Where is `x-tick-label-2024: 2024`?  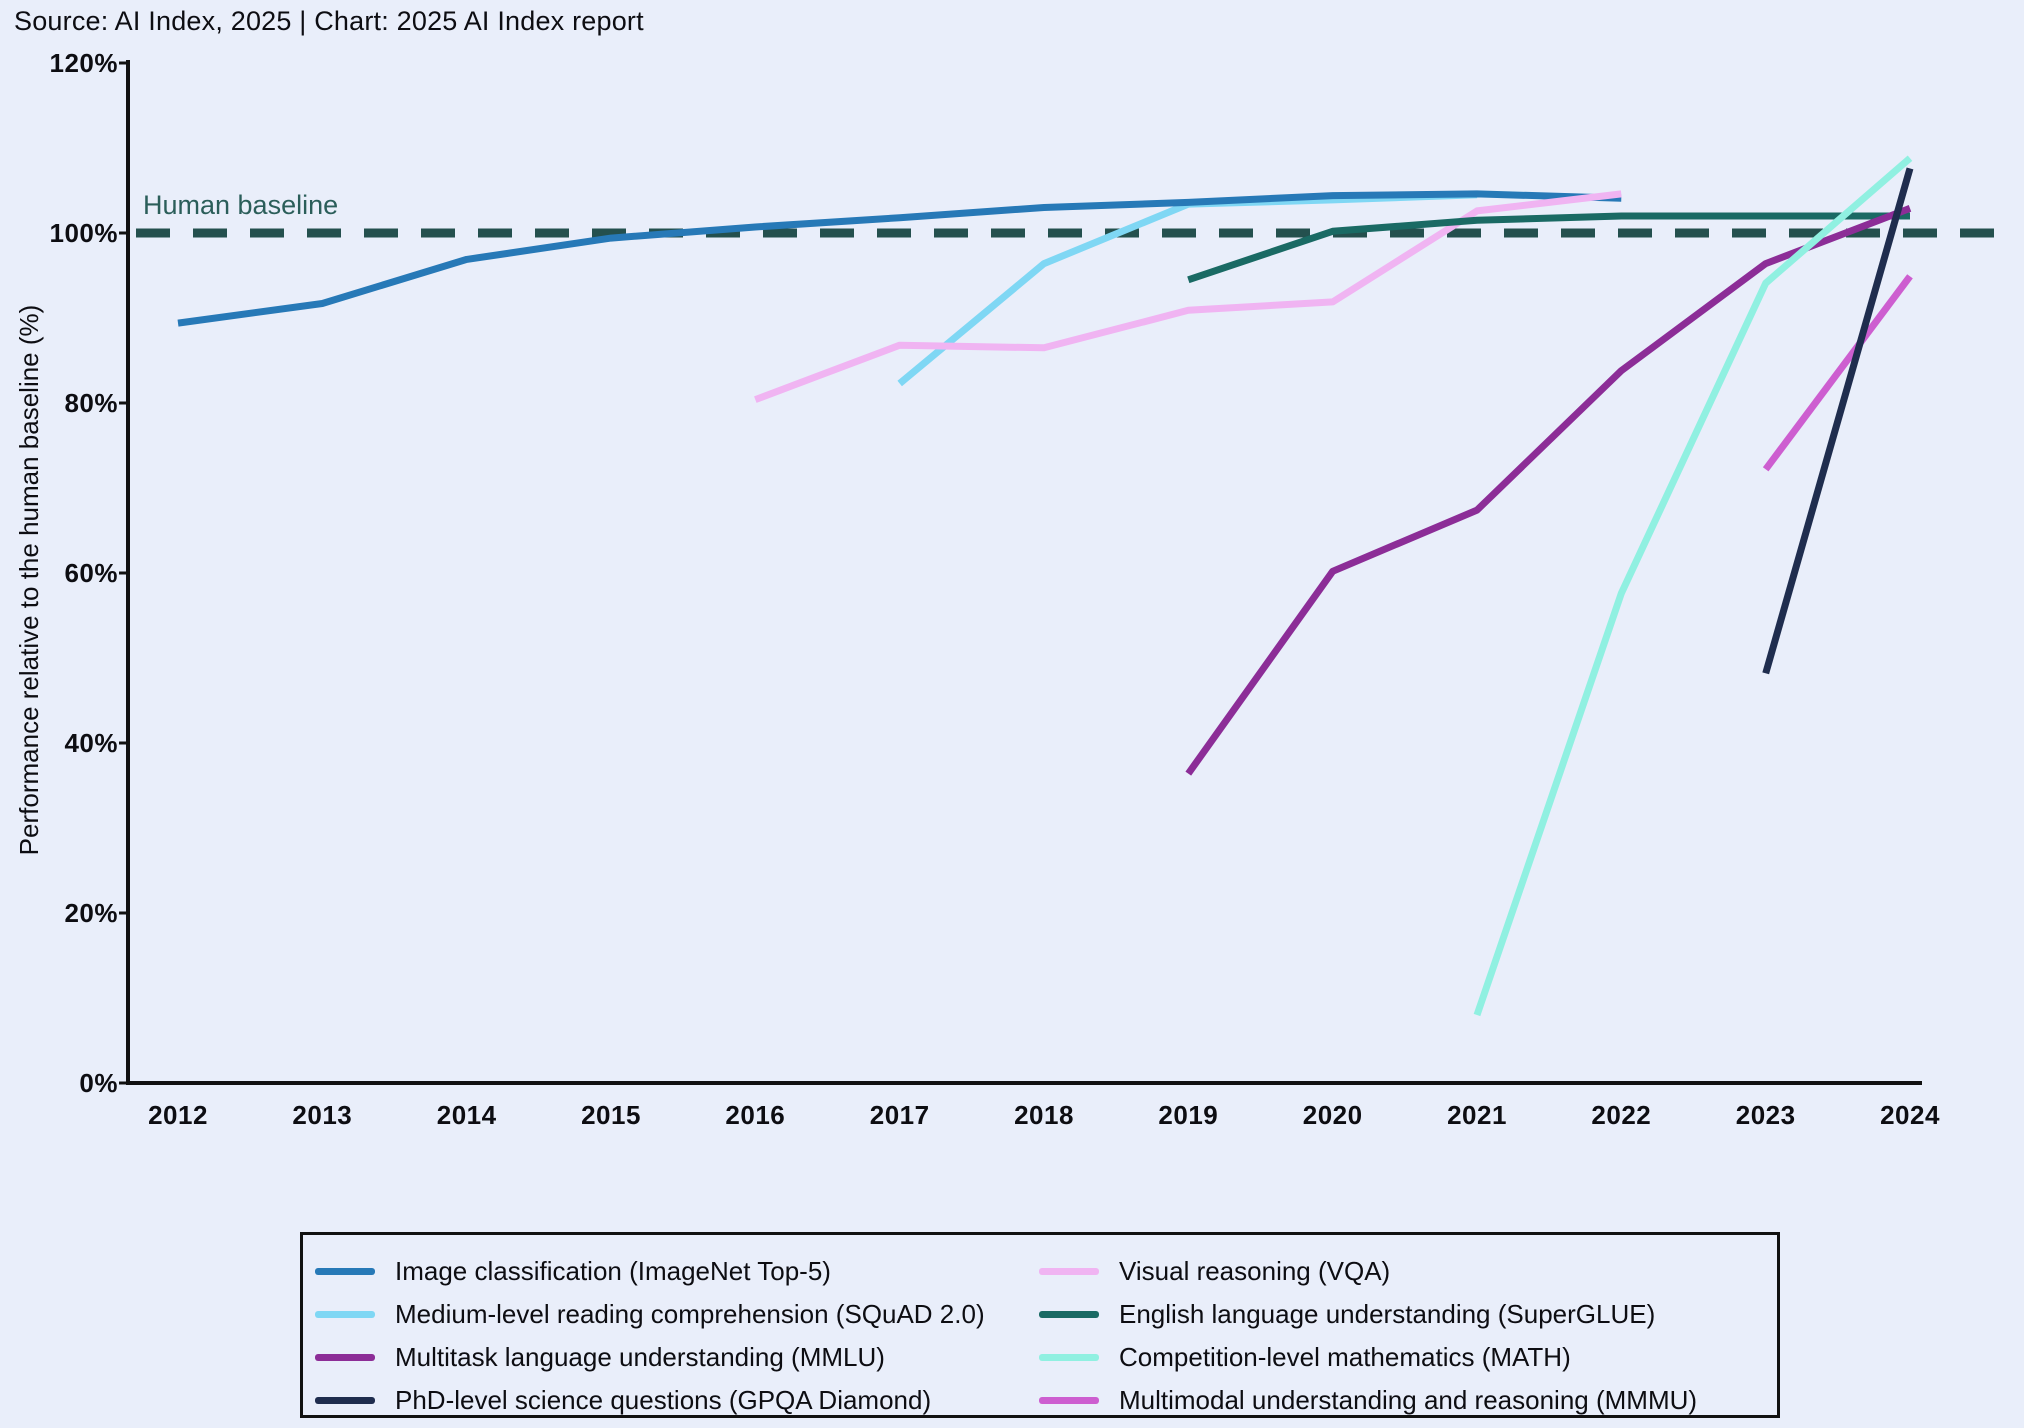
x-tick-label-2024: 2024 is located at coordinates (1910, 1115).